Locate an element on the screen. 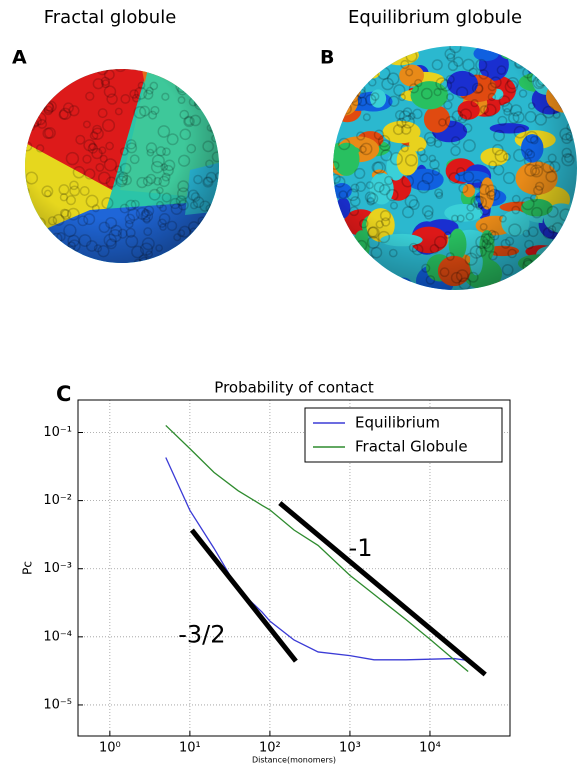  series-line is located at coordinates (317, 559).